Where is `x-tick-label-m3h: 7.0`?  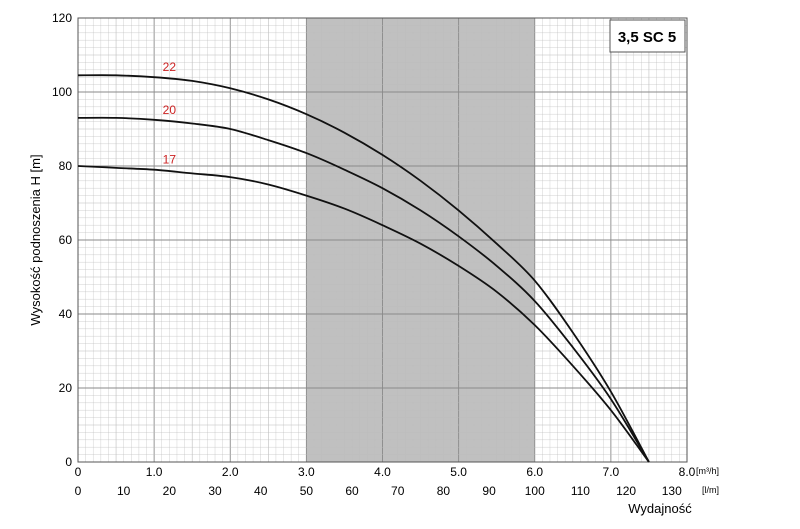 x-tick-label-m3h: 7.0 is located at coordinates (611, 472).